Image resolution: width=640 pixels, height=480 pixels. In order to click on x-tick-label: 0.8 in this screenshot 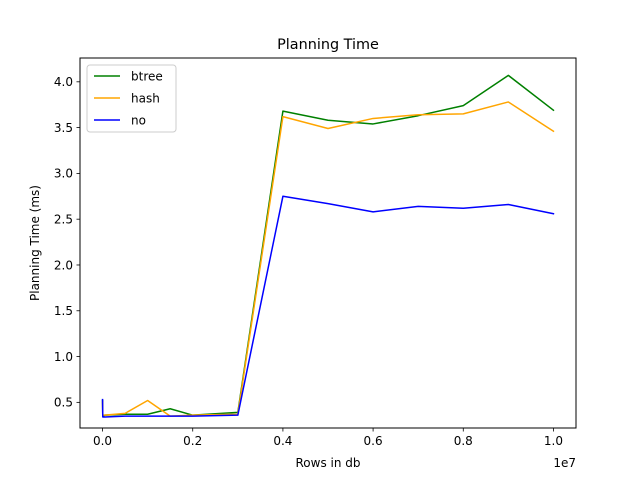, I will do `click(463, 441)`.